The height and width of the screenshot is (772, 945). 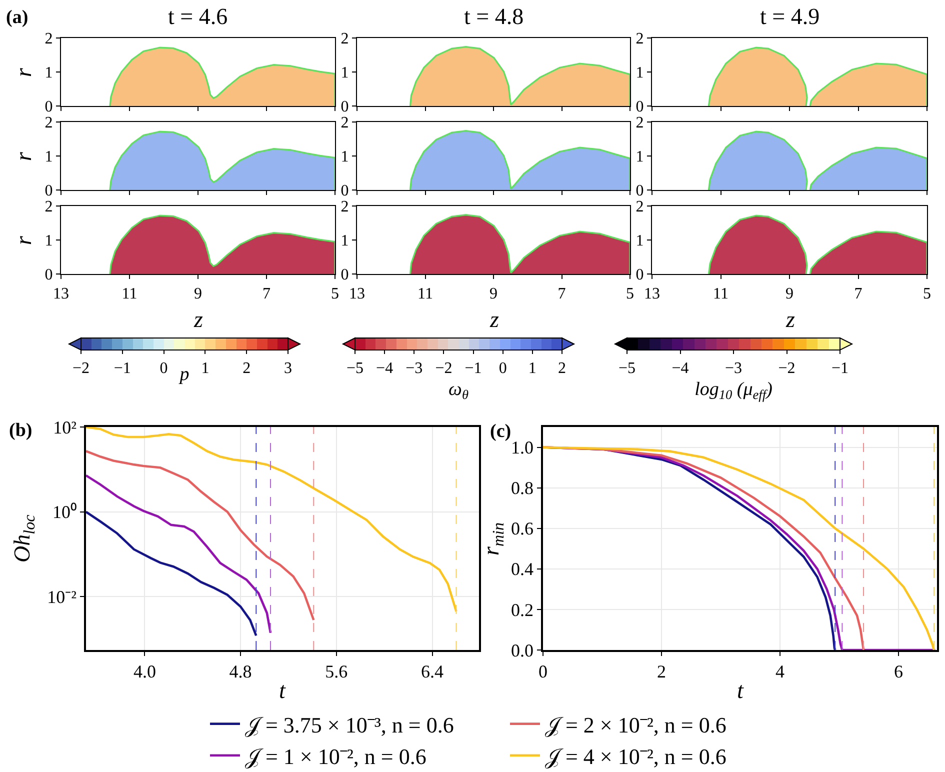 I want to click on x-tick-label: 2, so click(x=661, y=672).